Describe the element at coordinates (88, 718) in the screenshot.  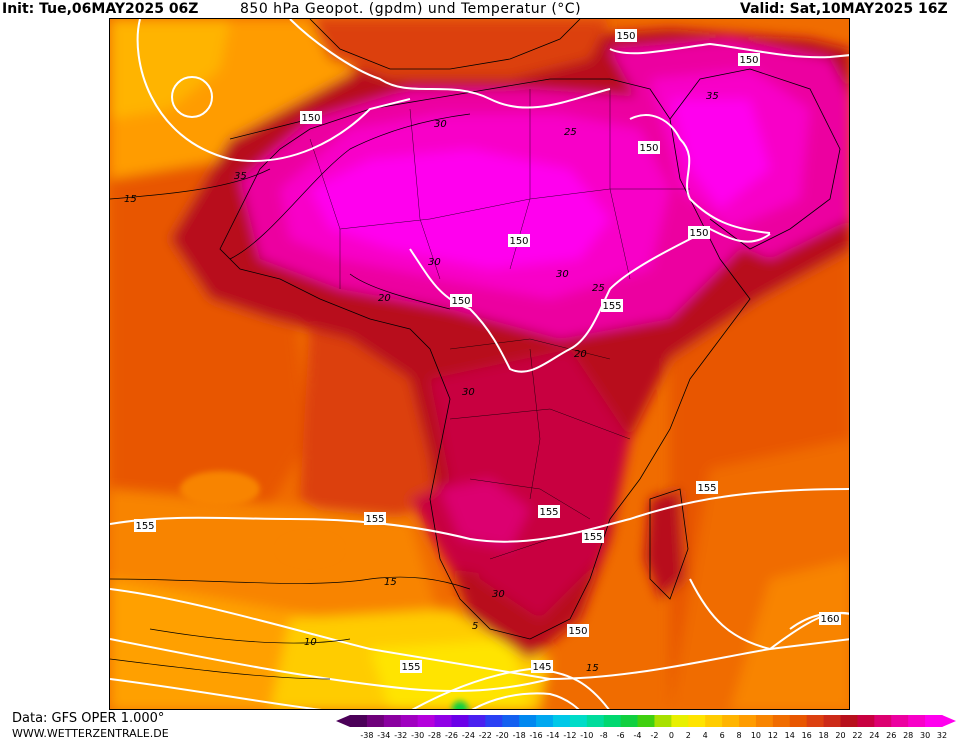
I see `data-source: Data: GFS OPER 1.000°` at that location.